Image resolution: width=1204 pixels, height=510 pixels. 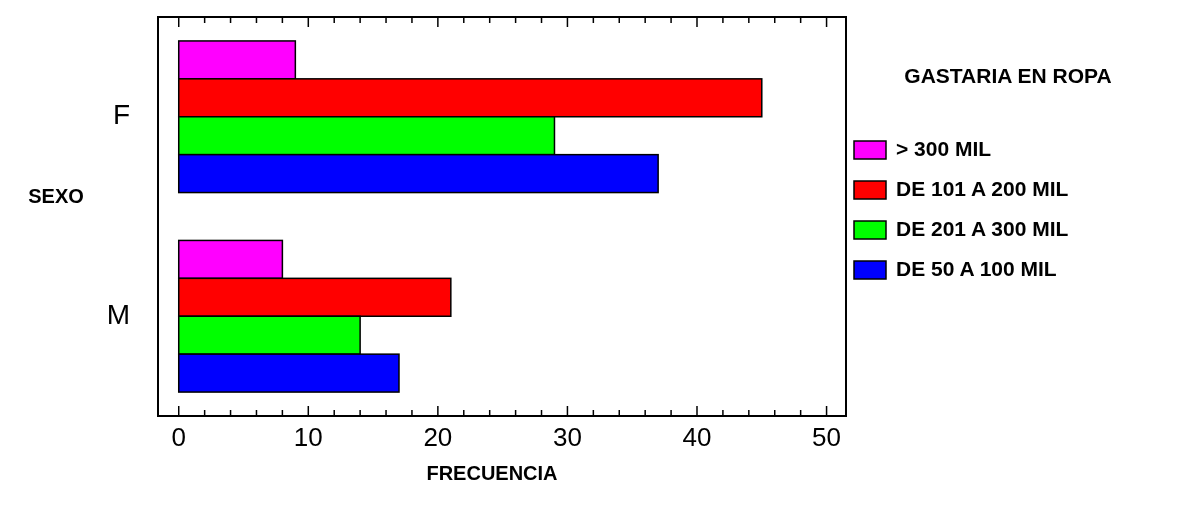 I want to click on y-axis-title: SEXO, so click(x=56, y=196).